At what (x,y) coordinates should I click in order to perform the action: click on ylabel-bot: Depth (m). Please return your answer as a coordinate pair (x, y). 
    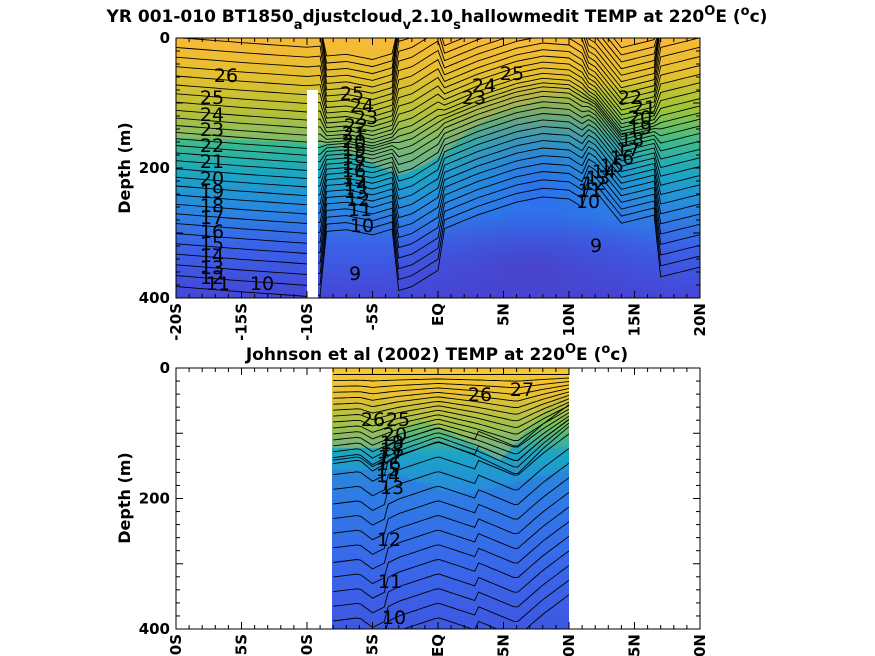
    Looking at the image, I should click on (124, 498).